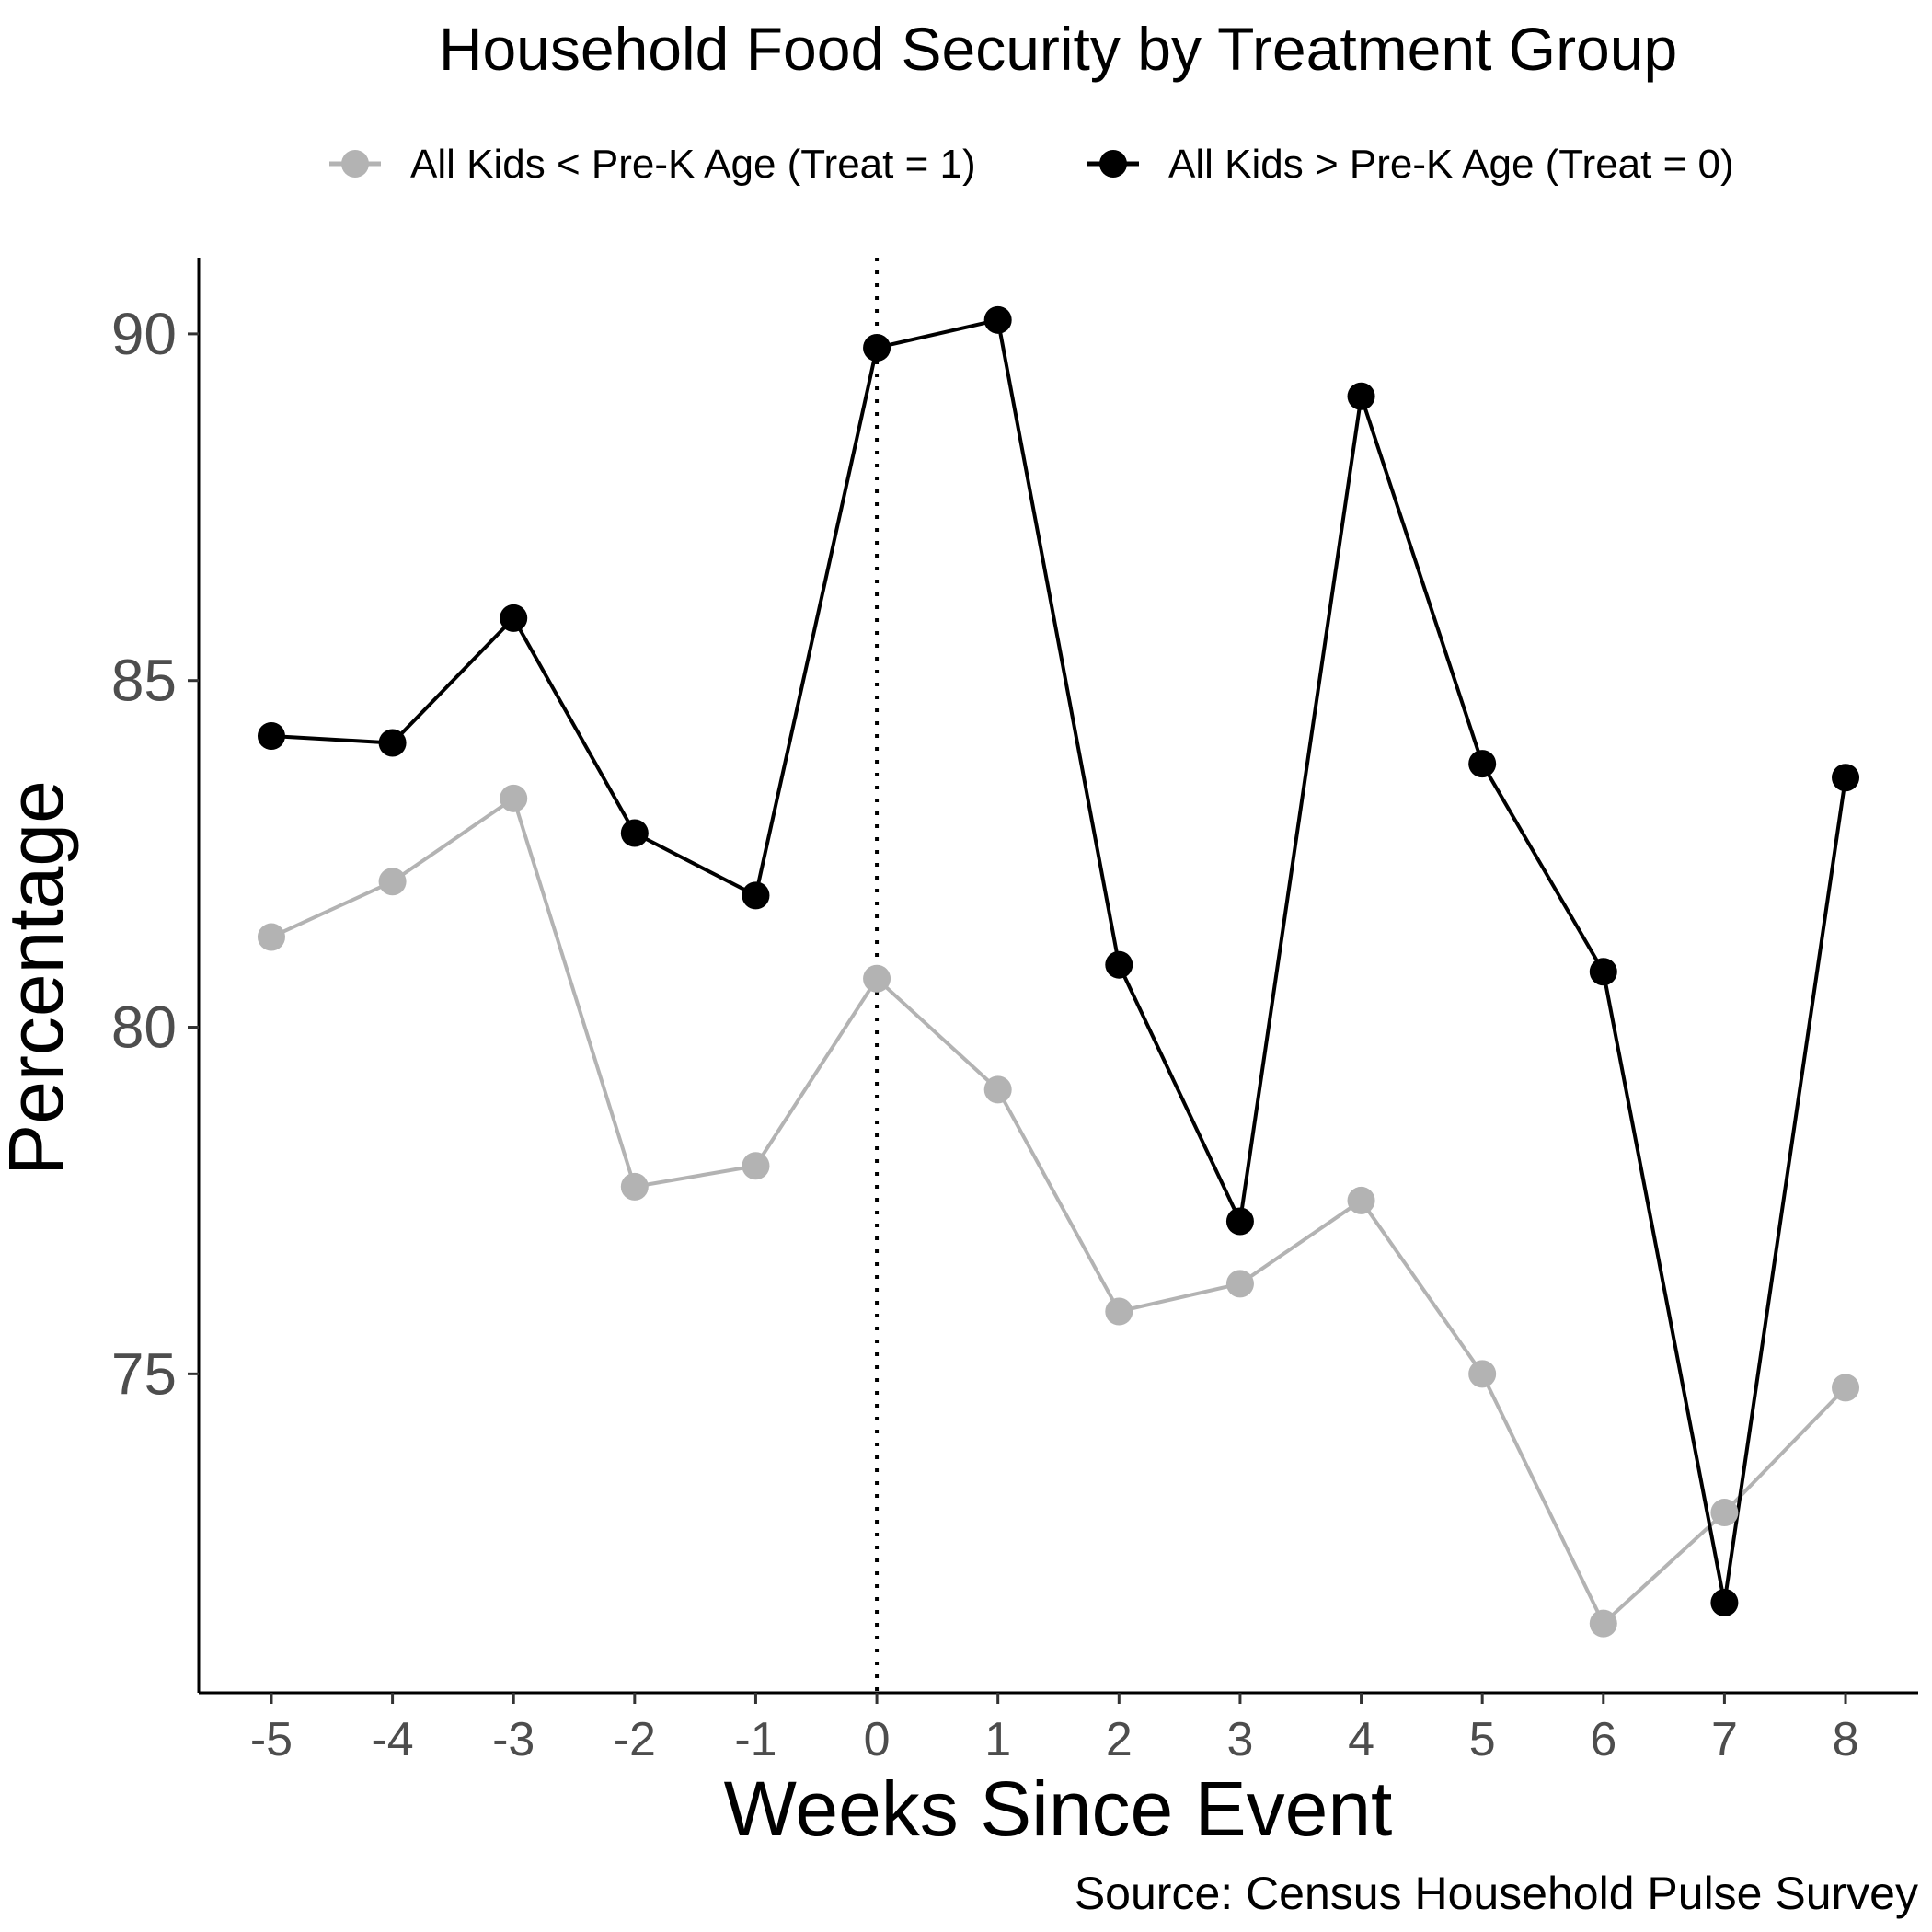  What do you see at coordinates (1058, 1808) in the screenshot?
I see `x-axis-title: Weeks Since Event` at bounding box center [1058, 1808].